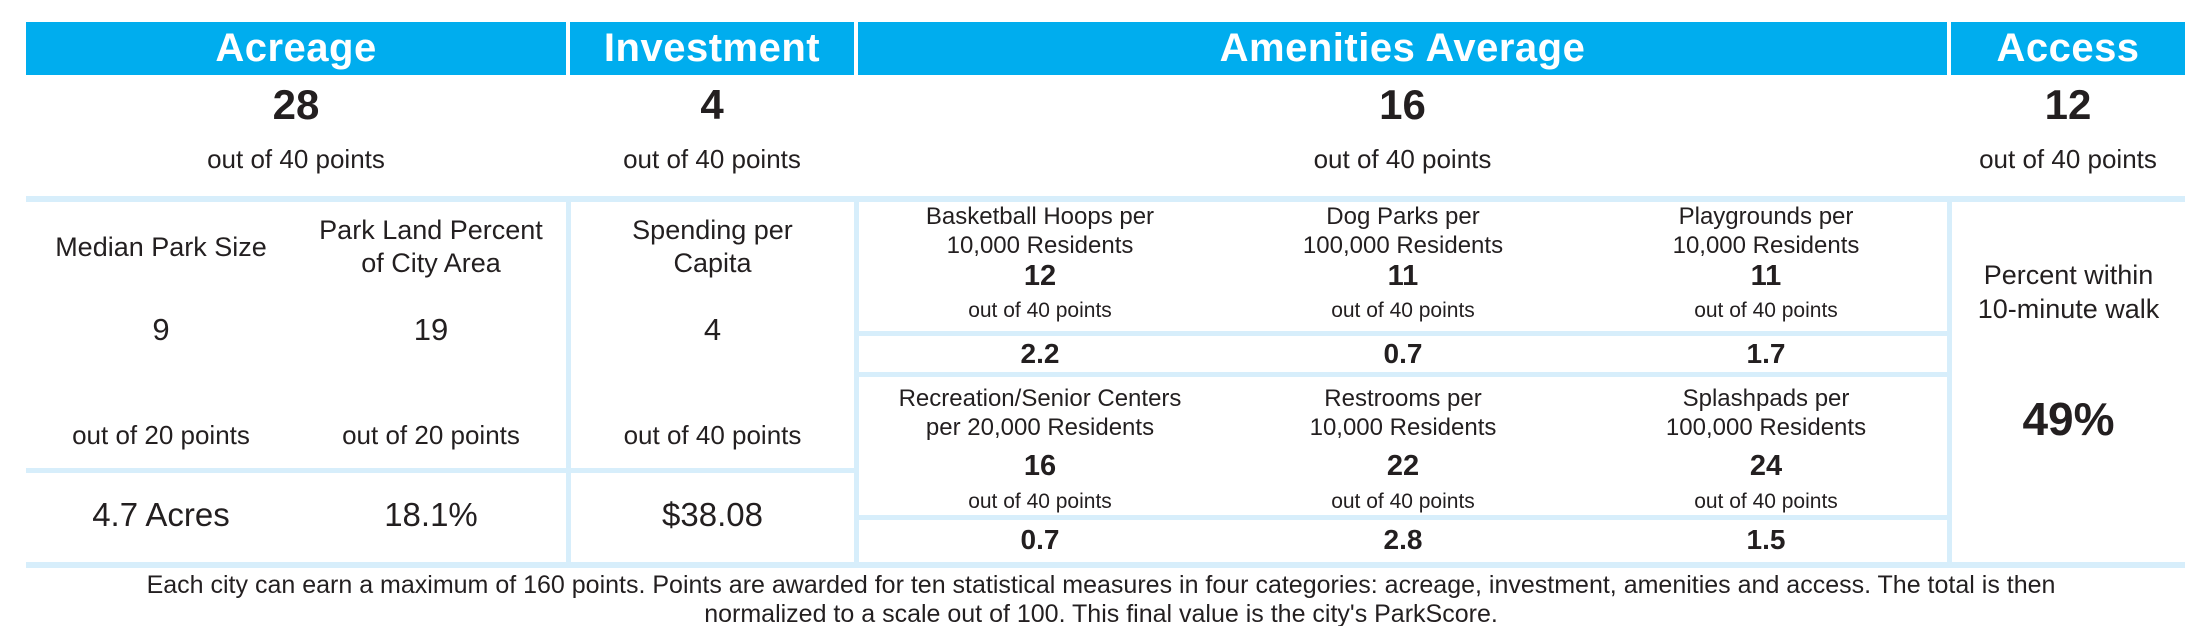 The width and height of the screenshot is (2202, 626). What do you see at coordinates (431, 329) in the screenshot?
I see `park-land-percent-points: 19` at bounding box center [431, 329].